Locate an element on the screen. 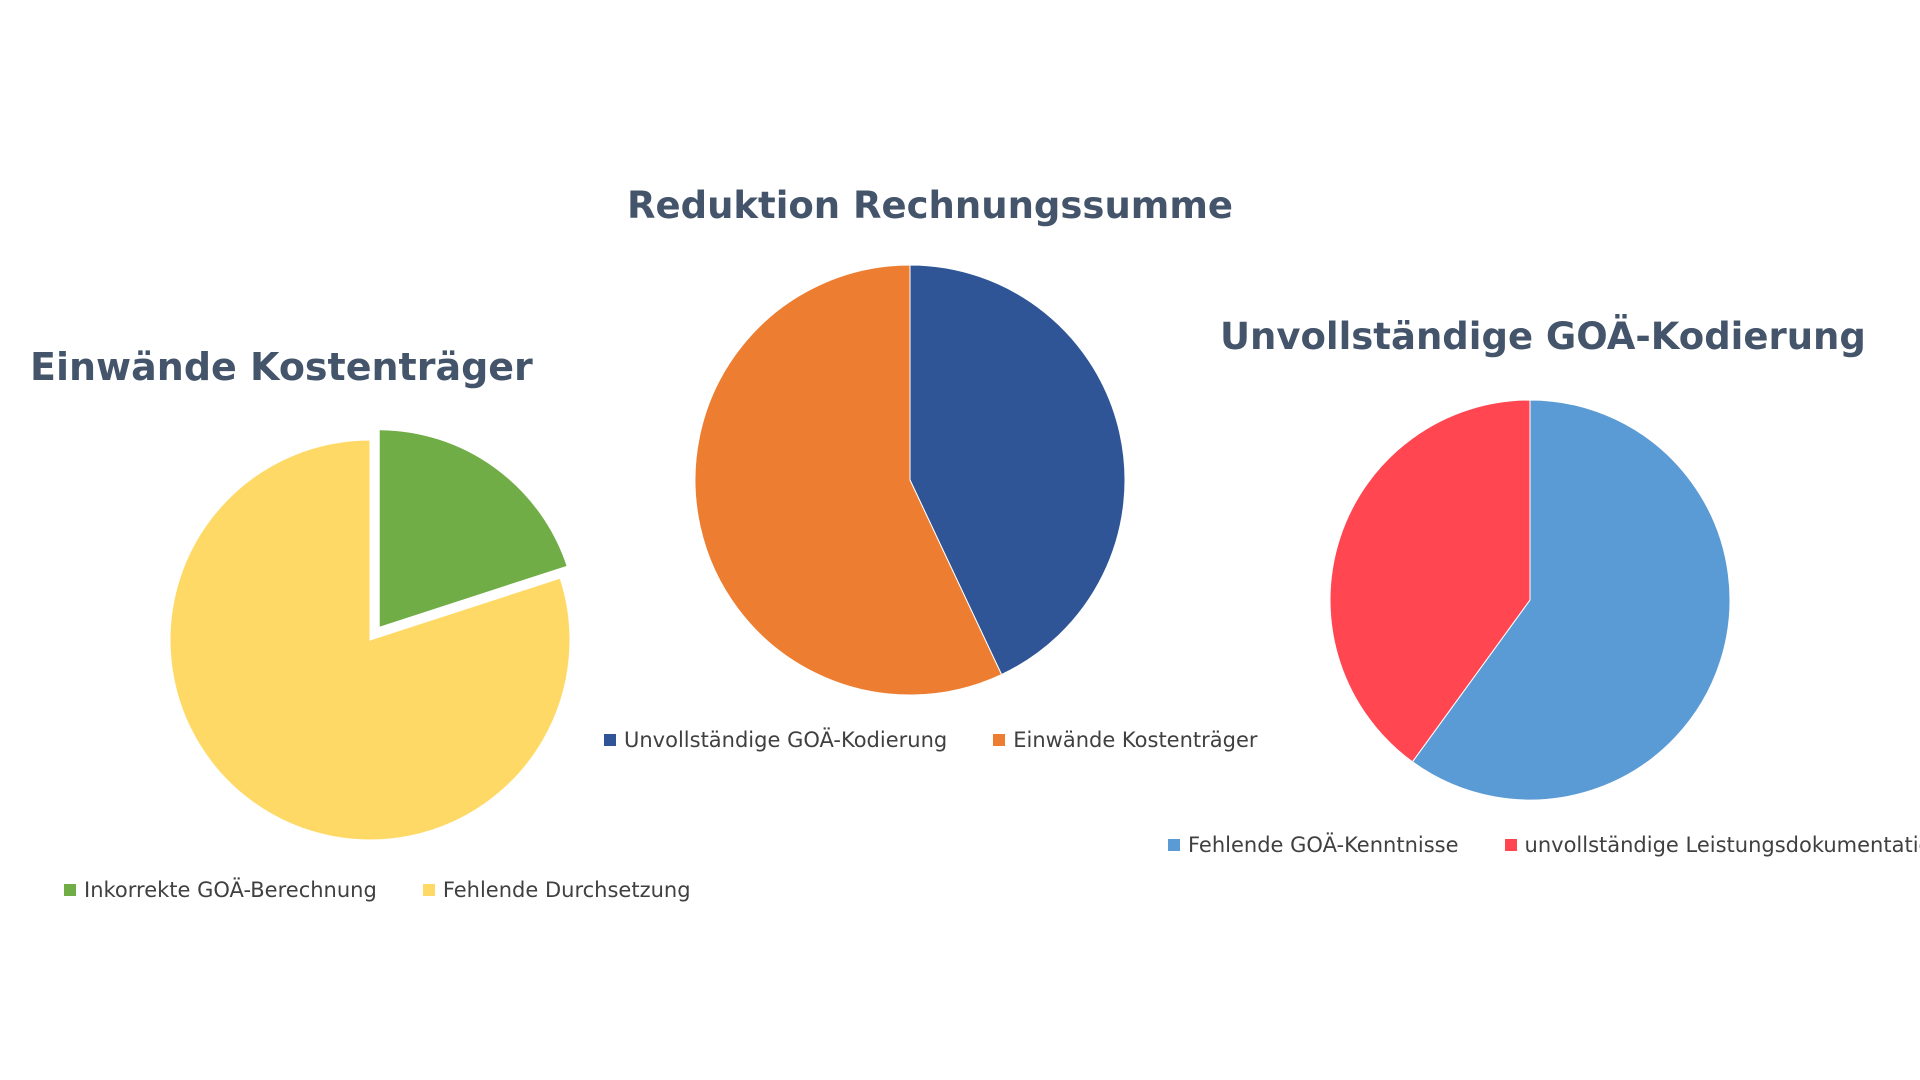 The image size is (1920, 1080). legend-label: Einwände Kostenträger is located at coordinates (1135, 740).